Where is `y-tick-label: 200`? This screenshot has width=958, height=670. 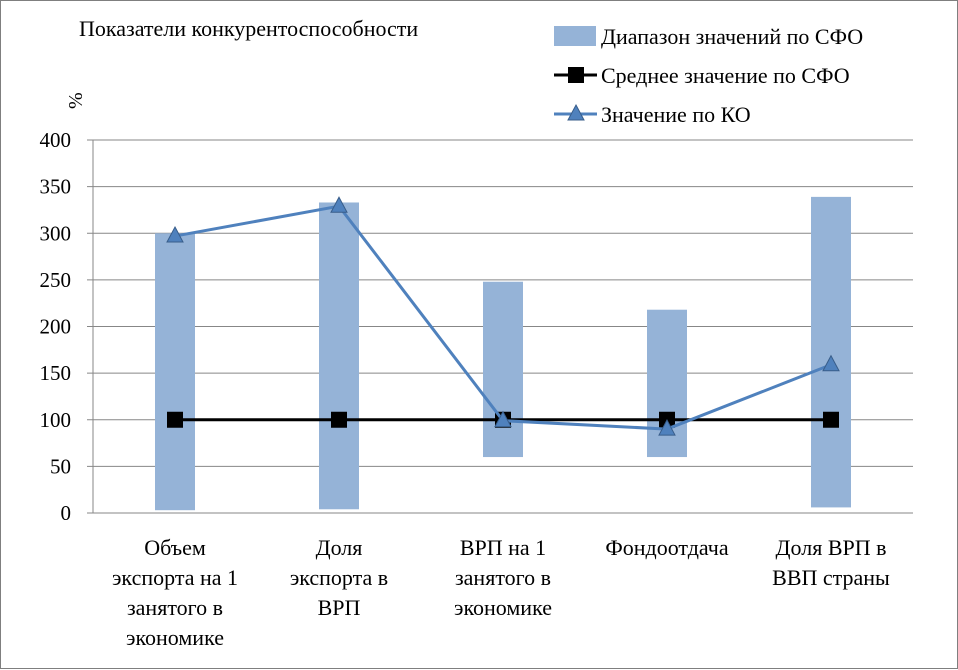
y-tick-label: 200 is located at coordinates (56, 327).